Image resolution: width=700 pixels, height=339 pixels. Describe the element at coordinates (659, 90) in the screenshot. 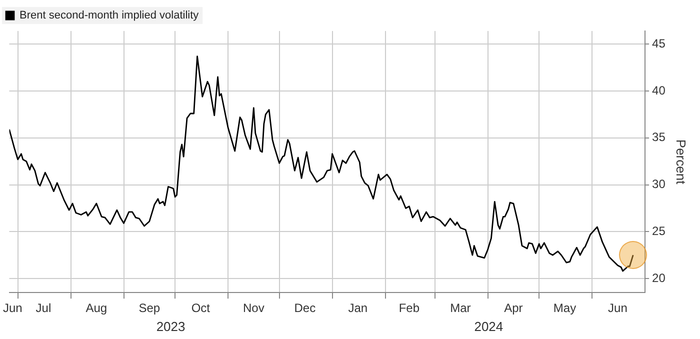

I see `y-tick-label: 40` at that location.